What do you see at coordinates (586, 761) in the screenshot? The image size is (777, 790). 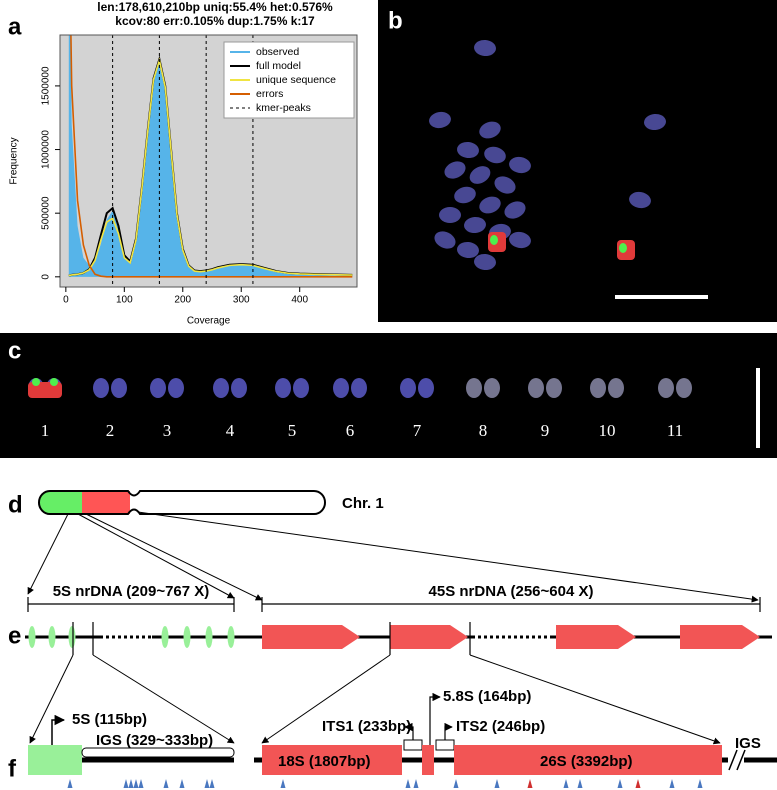 I see `region-label: 26S (3392bp)` at bounding box center [586, 761].